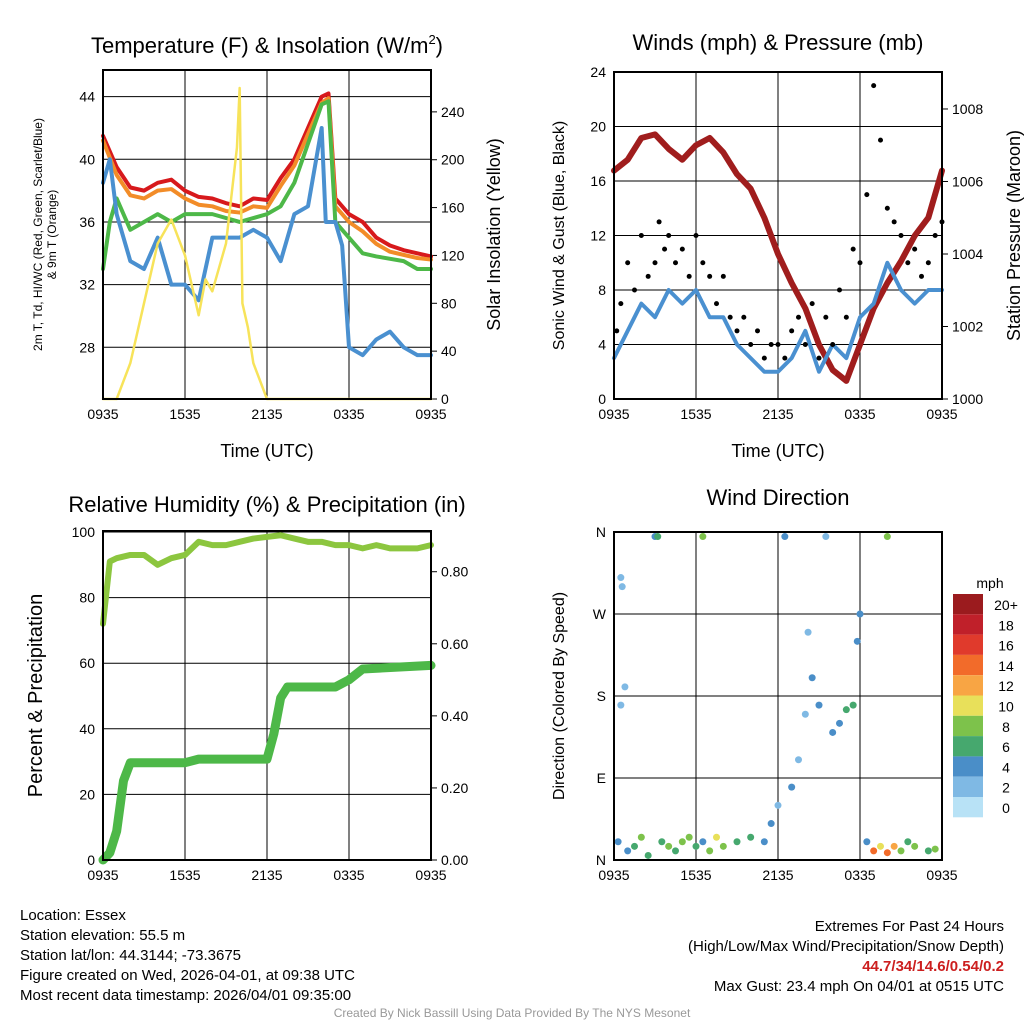 The width and height of the screenshot is (1024, 1024). What do you see at coordinates (52, 235) in the screenshot?
I see `y-axis-label-line2: & 9m T (Orange)` at bounding box center [52, 235].